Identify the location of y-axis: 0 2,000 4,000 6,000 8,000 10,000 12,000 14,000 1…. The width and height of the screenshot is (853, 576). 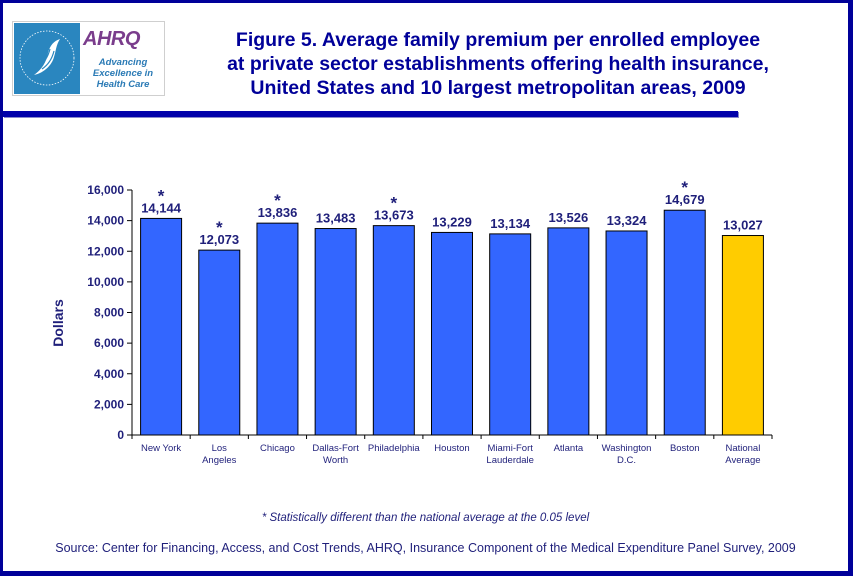
(110, 312).